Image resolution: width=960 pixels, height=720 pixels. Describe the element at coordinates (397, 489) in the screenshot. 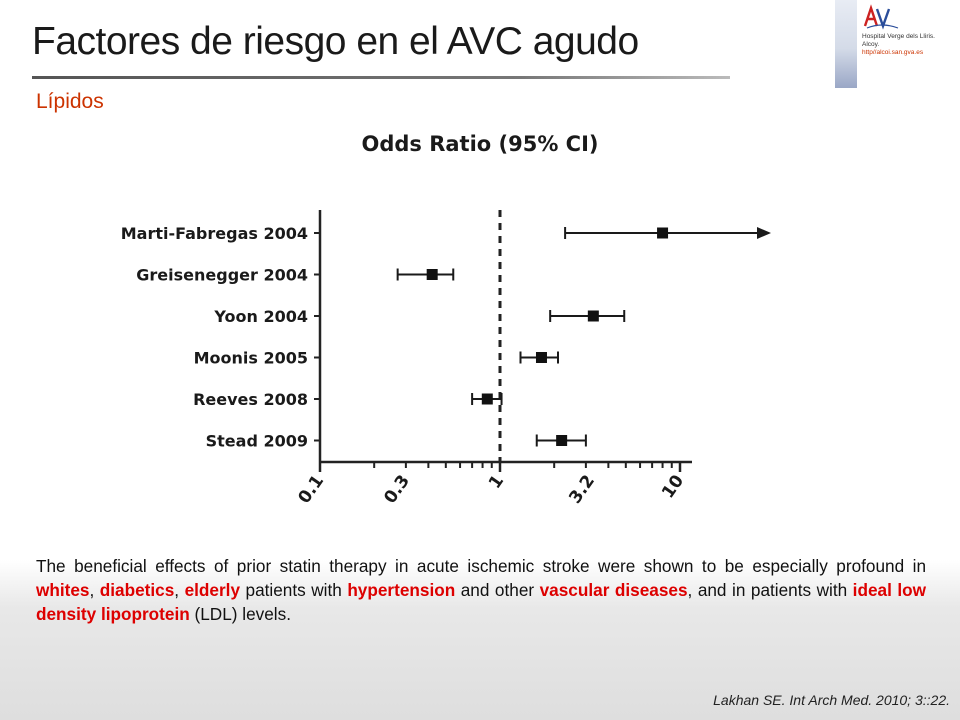

I see `x-tick-label: 0.3` at that location.